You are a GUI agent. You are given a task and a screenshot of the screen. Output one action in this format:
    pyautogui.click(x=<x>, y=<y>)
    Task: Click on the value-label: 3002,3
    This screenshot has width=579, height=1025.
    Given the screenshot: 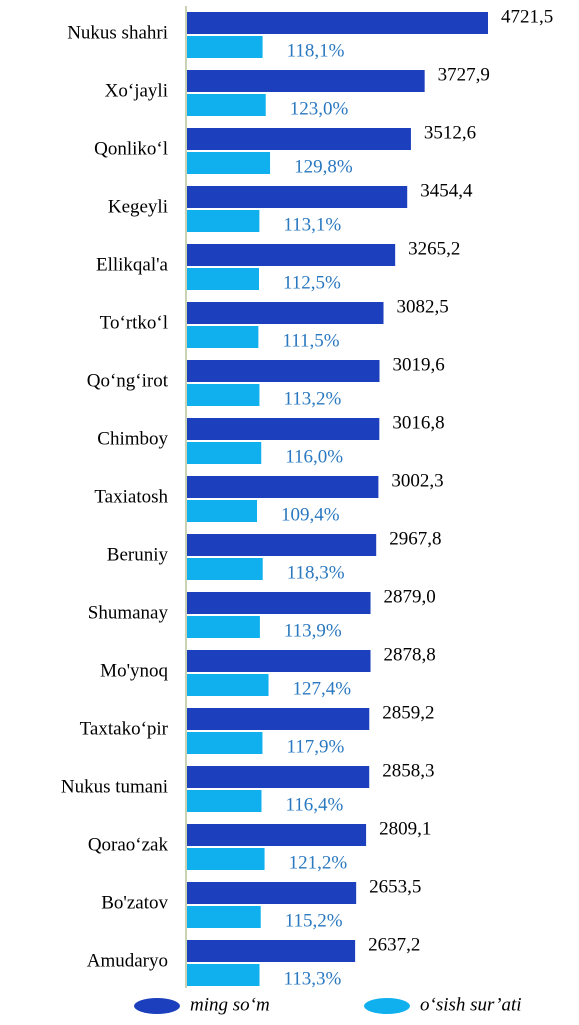 What is the action you would take?
    pyautogui.click(x=417, y=480)
    